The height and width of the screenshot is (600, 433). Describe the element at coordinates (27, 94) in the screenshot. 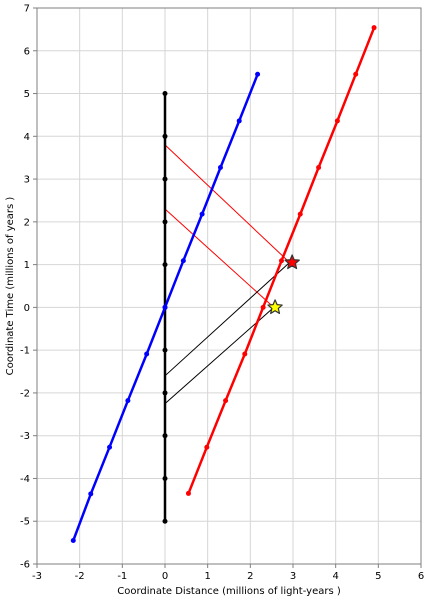

I see `y-tick-label: 5` at that location.